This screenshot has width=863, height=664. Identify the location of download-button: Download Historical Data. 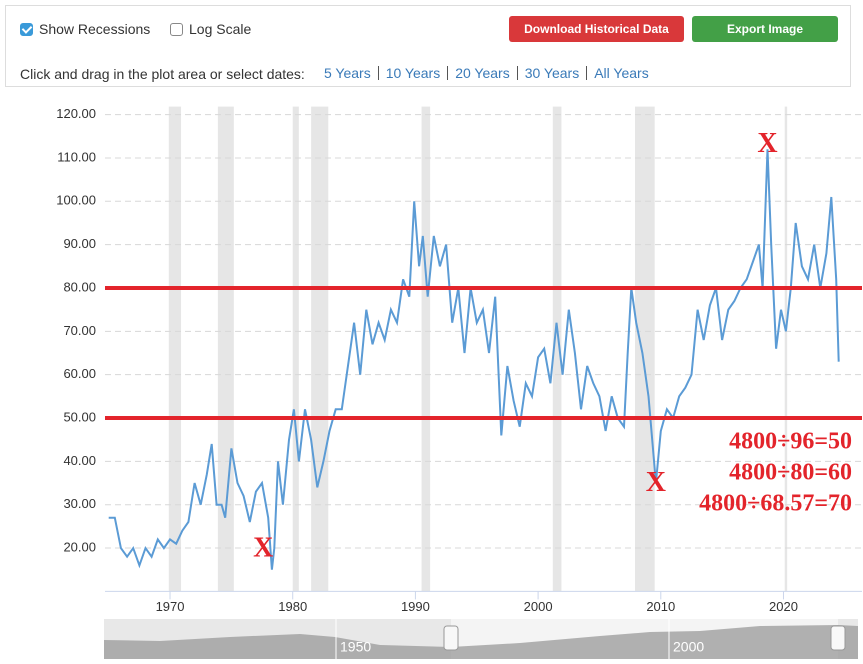
(596, 29).